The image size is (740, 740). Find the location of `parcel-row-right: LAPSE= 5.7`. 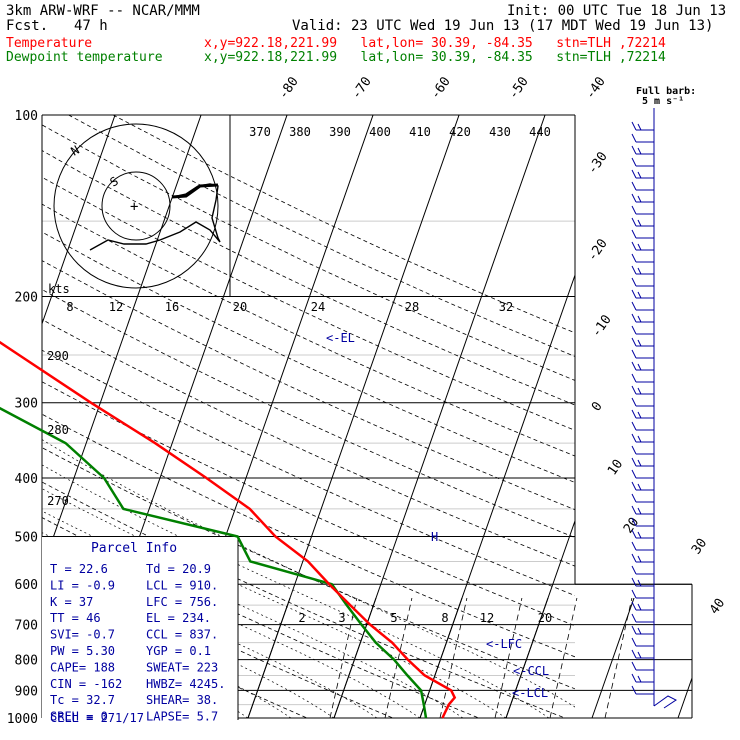

parcel-row-right: LAPSE= 5.7 is located at coordinates (182, 717).